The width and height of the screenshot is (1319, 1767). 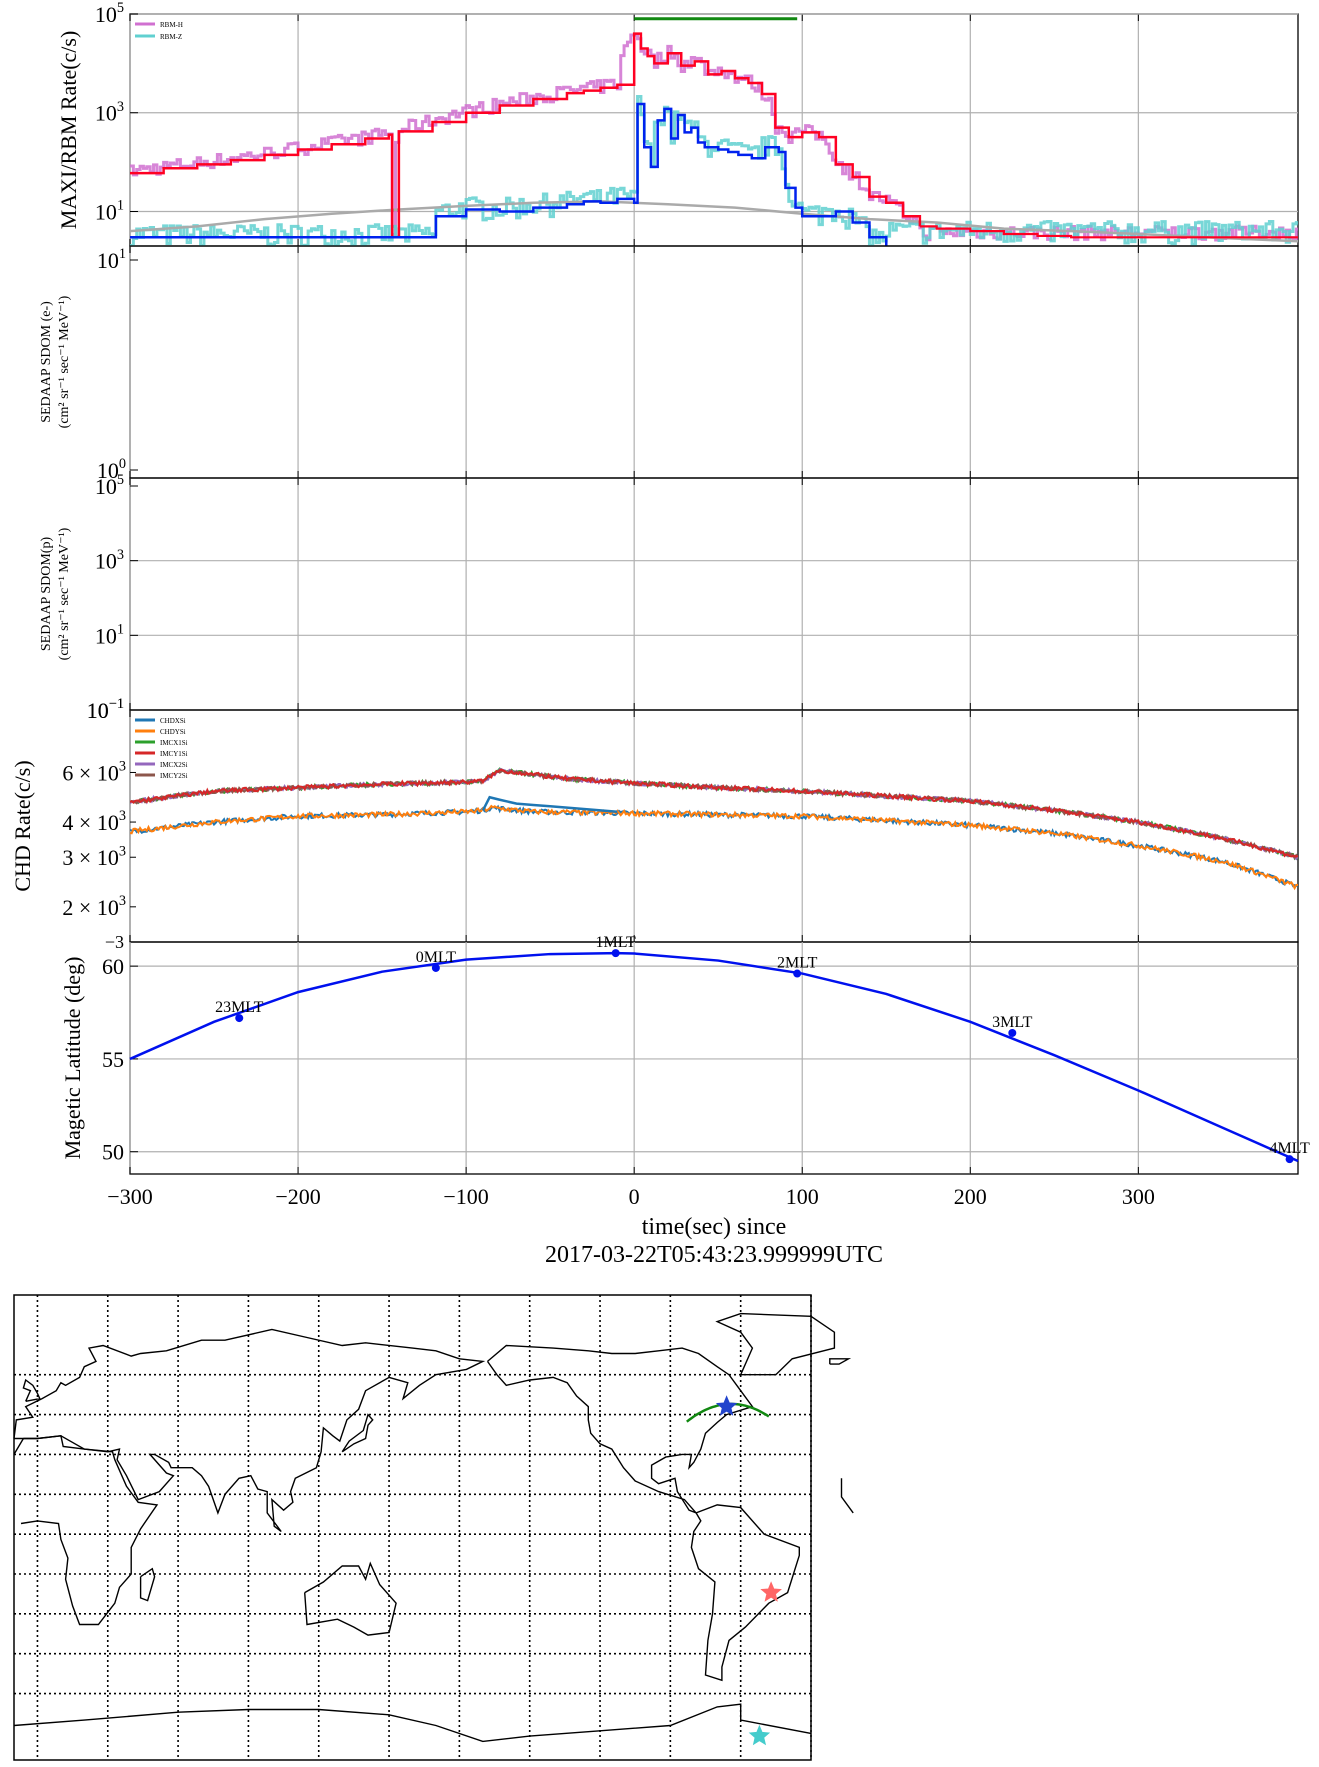 What do you see at coordinates (797, 963) in the screenshot?
I see `mlt-marker-label: 2MLT` at bounding box center [797, 963].